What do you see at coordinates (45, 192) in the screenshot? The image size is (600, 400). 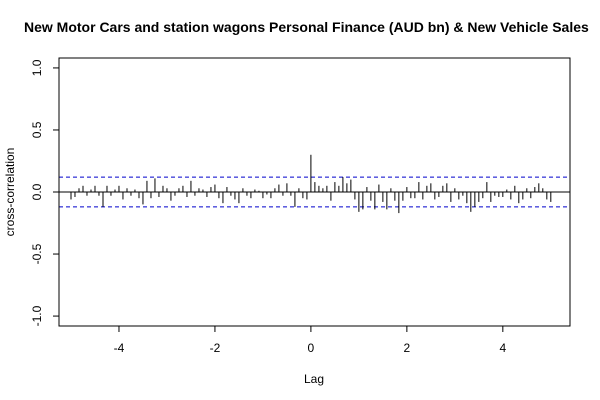 I see `y-axis: -1.0 -0.5 0.0 0.5 1.0` at bounding box center [45, 192].